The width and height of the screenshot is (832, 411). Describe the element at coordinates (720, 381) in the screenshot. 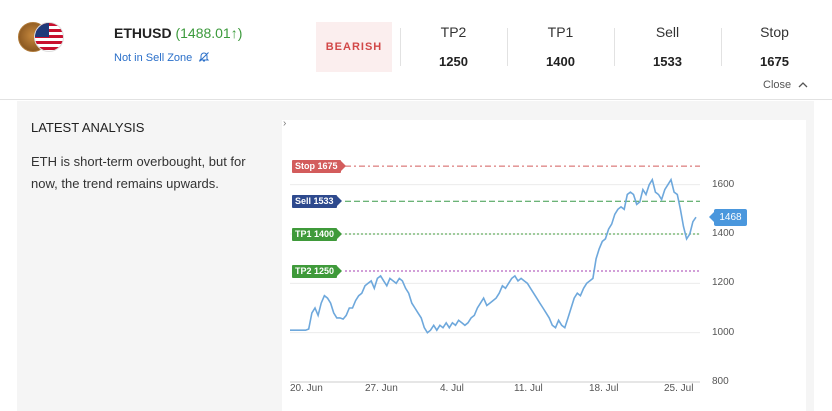

I see `y-tick-label: 800` at that location.